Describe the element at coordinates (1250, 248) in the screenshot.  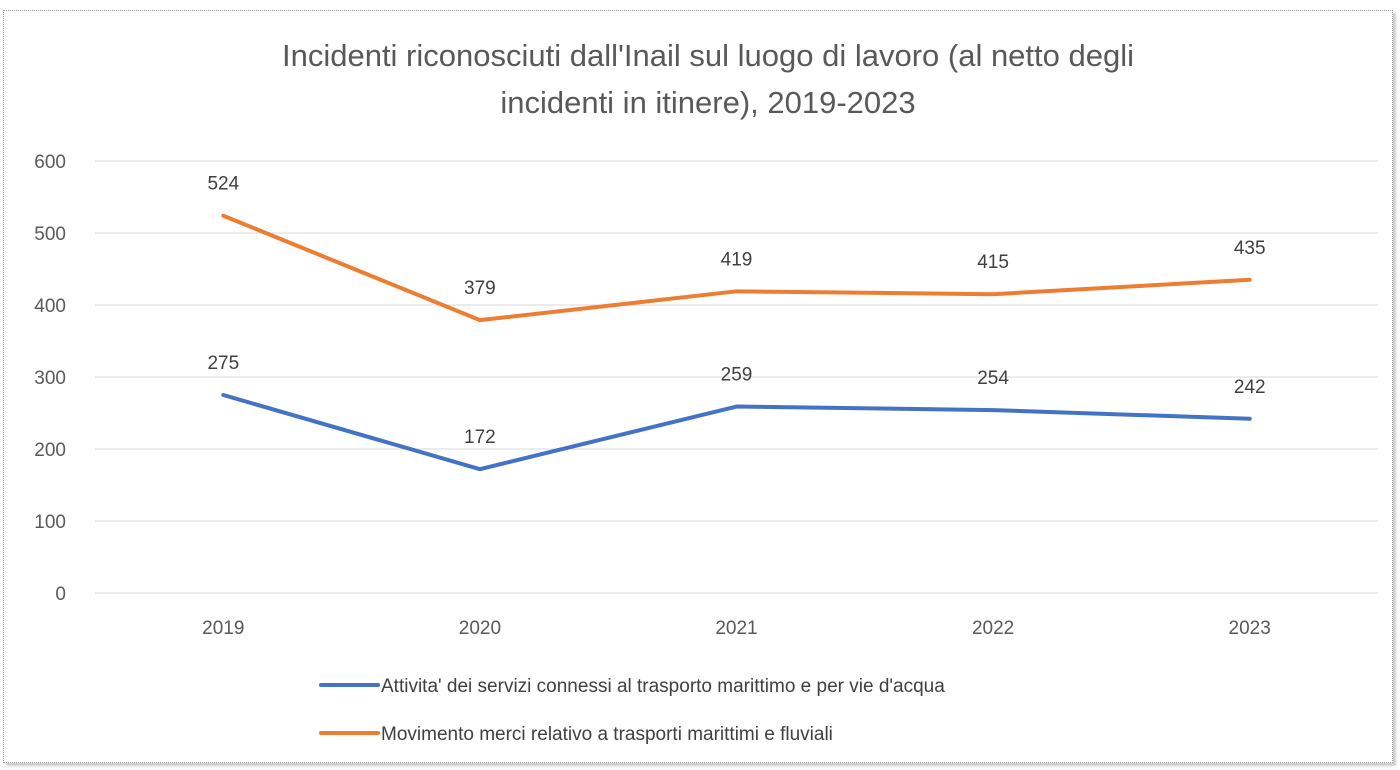
I see `data-label: 435` at that location.